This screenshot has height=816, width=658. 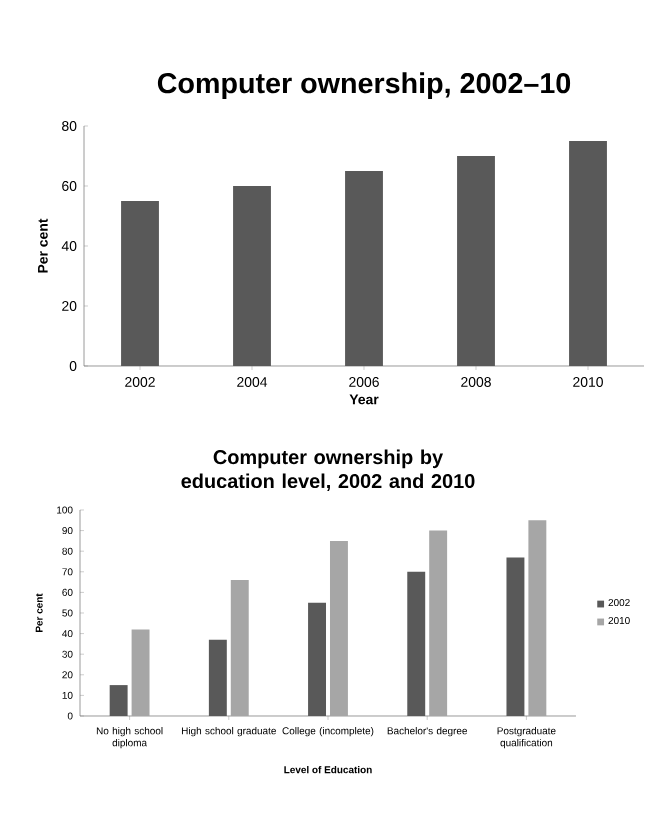 What do you see at coordinates (328, 470) in the screenshot?
I see `chart-title: Computer ownership by education level, 2002 and 2010` at bounding box center [328, 470].